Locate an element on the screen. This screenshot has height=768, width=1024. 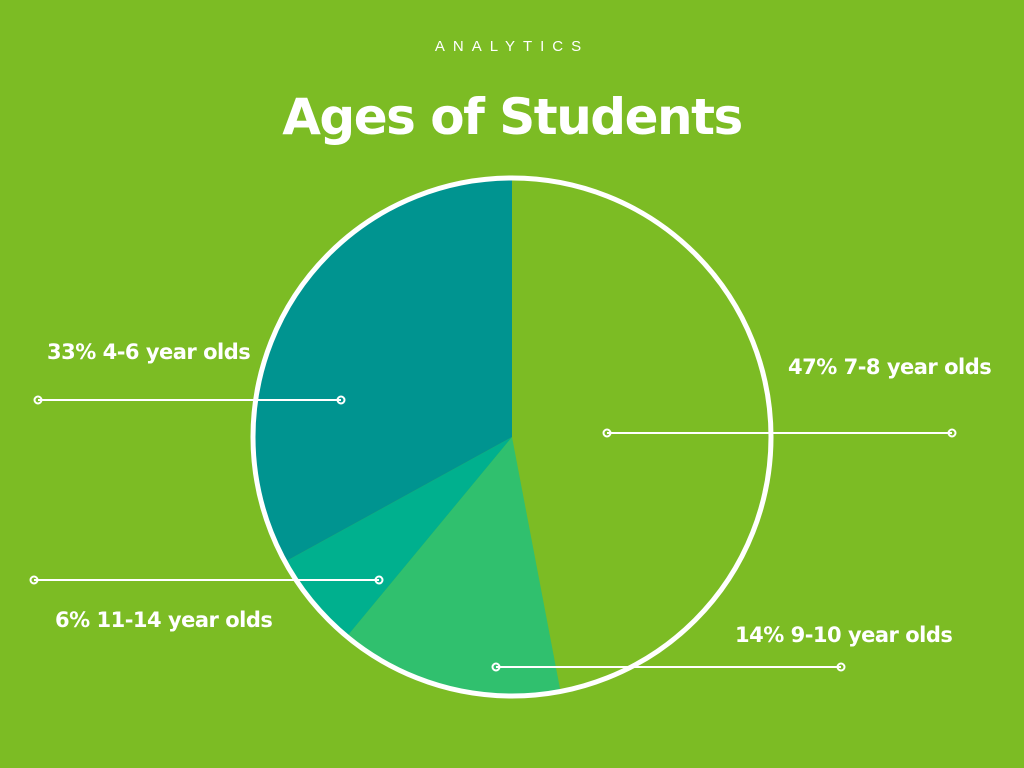
chart-title: Ages of Students is located at coordinates (512, 117).